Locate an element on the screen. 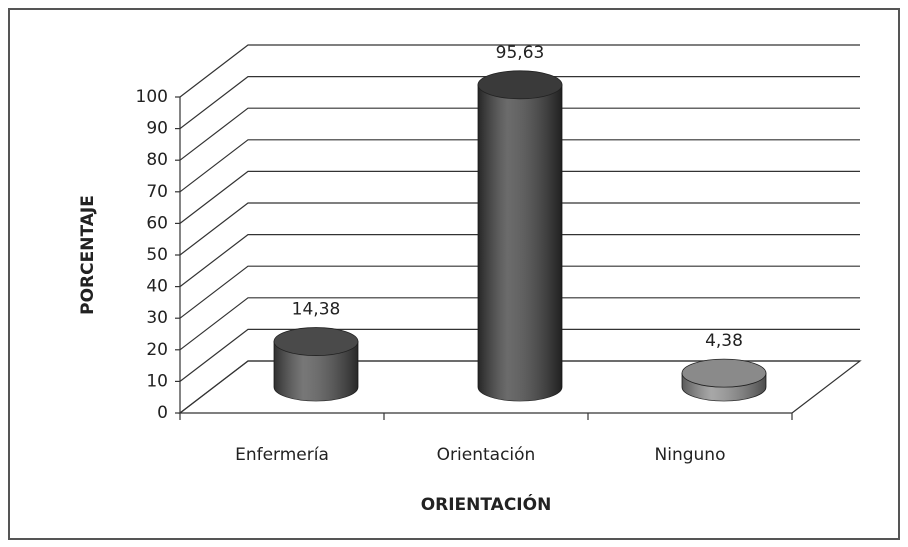 This screenshot has height=547, width=908. x-tick-label: Enfermería is located at coordinates (282, 455).